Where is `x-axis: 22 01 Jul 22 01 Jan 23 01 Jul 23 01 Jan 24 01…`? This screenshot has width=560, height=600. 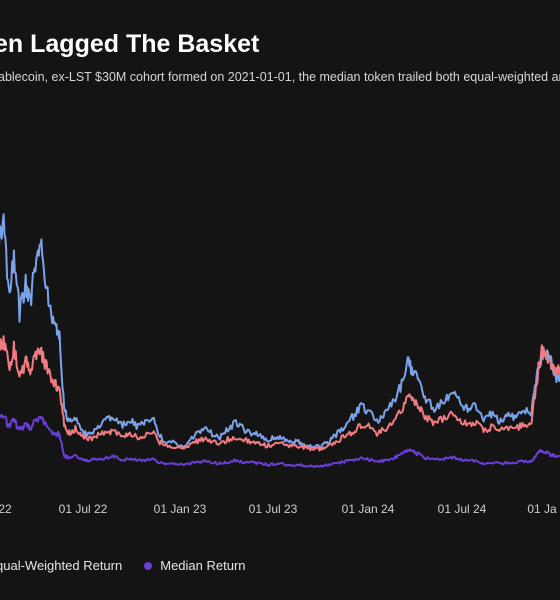
x-axis: 22 01 Jul 22 01 Jan 23 01 Jul 23 01 Jan 24 01… is located at coordinates (278, 509).